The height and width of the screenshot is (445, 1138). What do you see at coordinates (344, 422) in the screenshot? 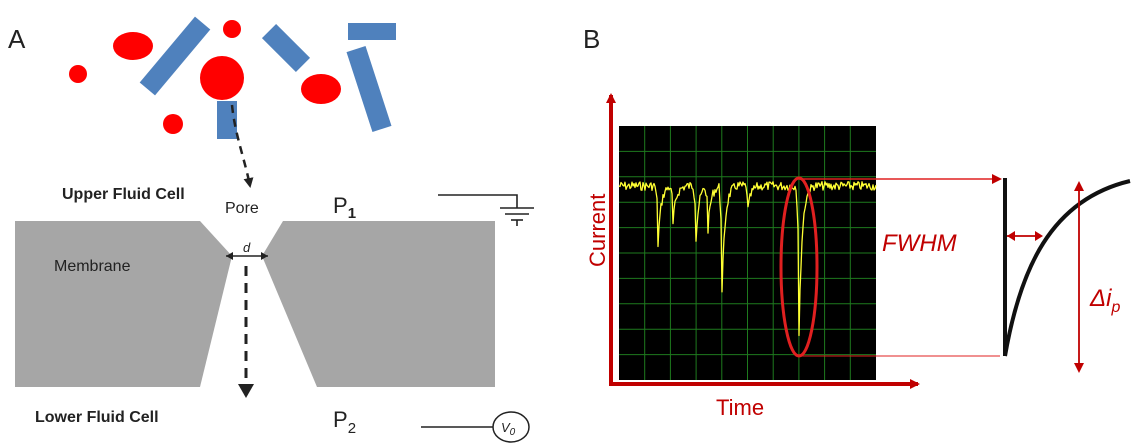
I see `p2-label: P2` at bounding box center [344, 422].